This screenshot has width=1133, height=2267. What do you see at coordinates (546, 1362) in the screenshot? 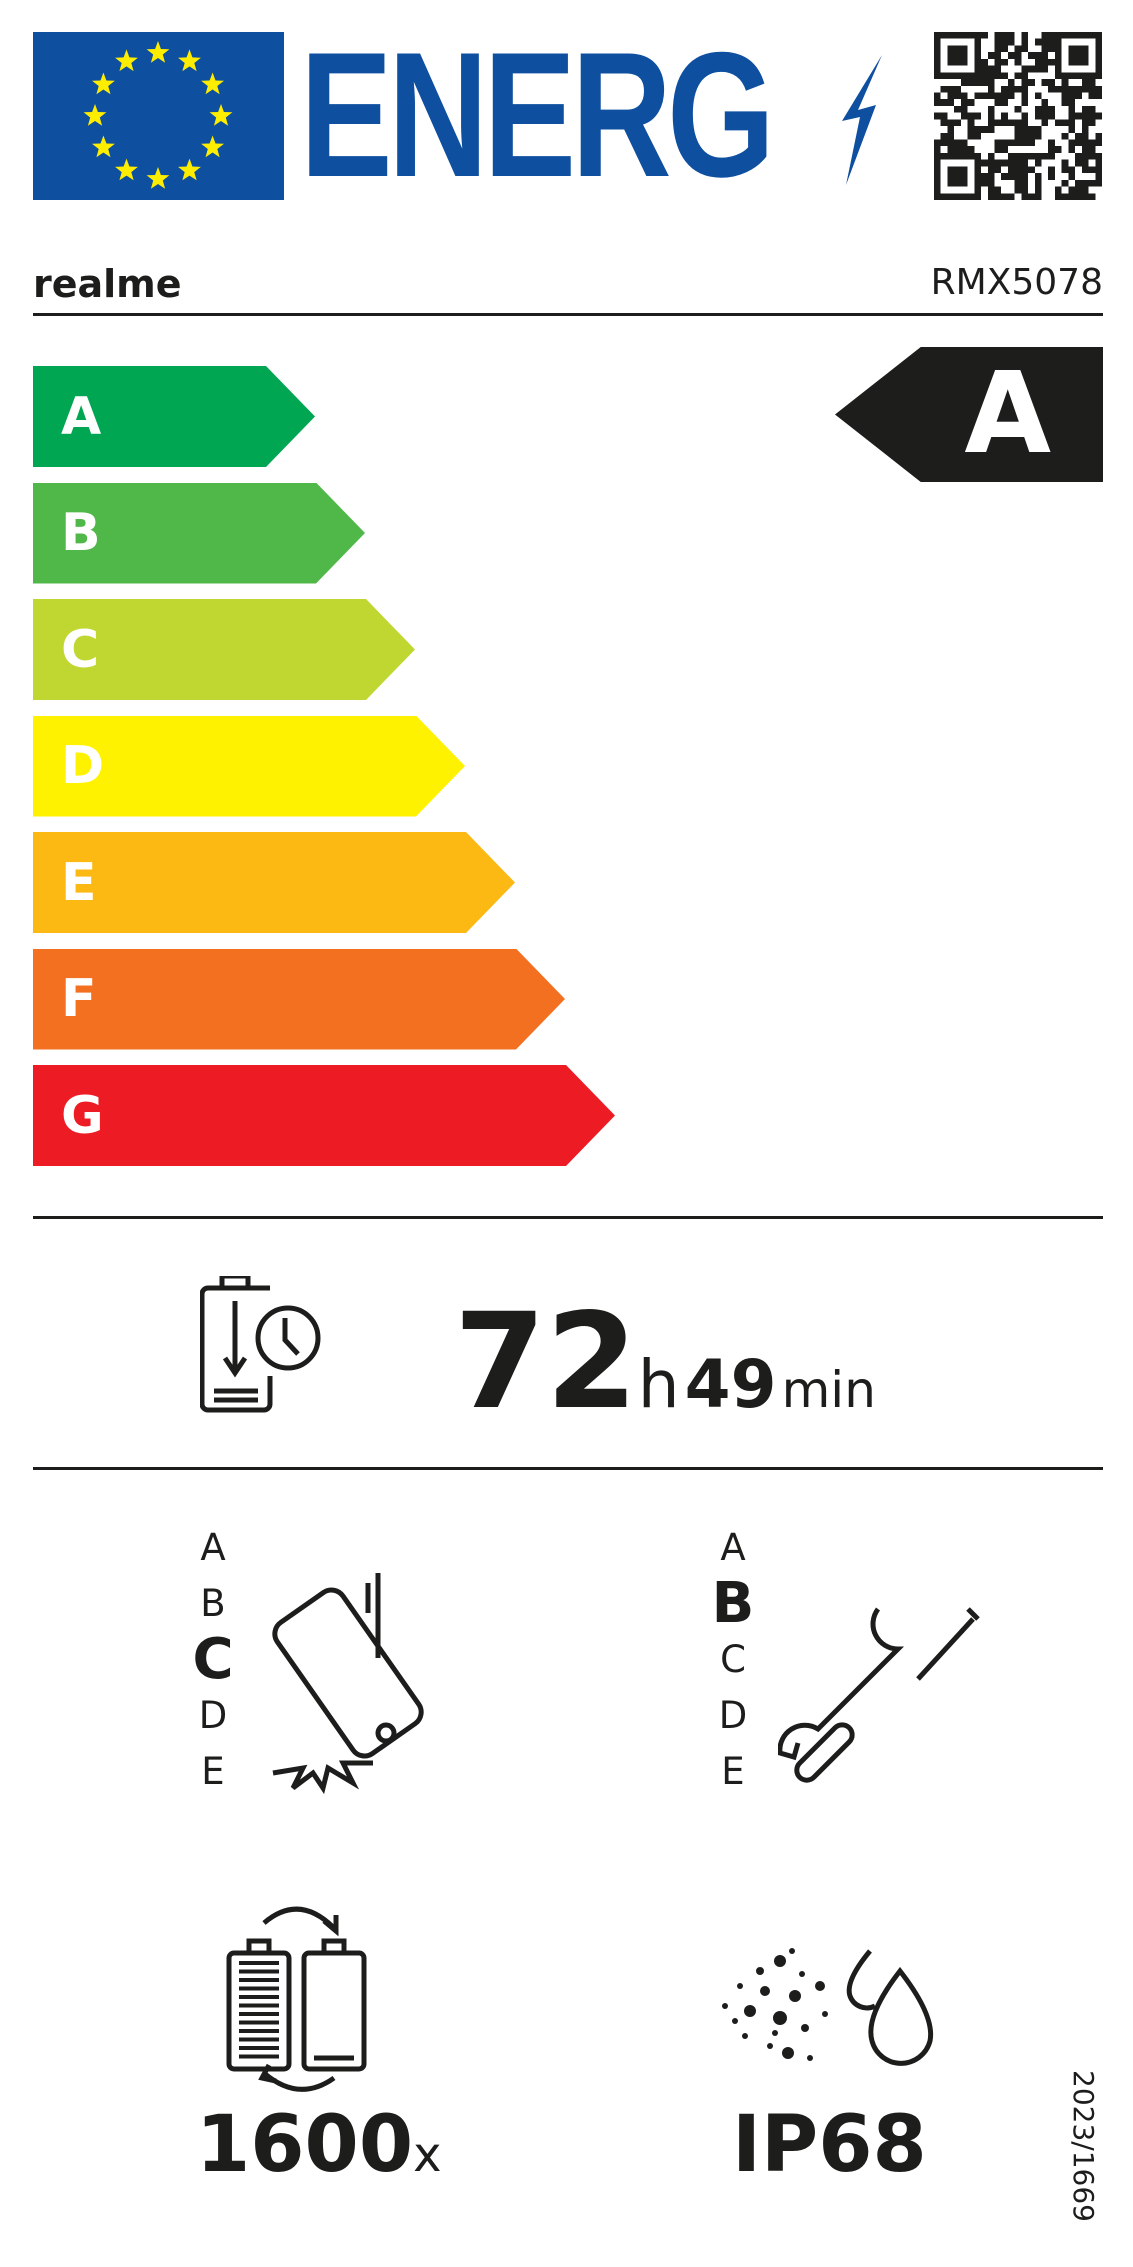
I see `hours-value: 72` at bounding box center [546, 1362].